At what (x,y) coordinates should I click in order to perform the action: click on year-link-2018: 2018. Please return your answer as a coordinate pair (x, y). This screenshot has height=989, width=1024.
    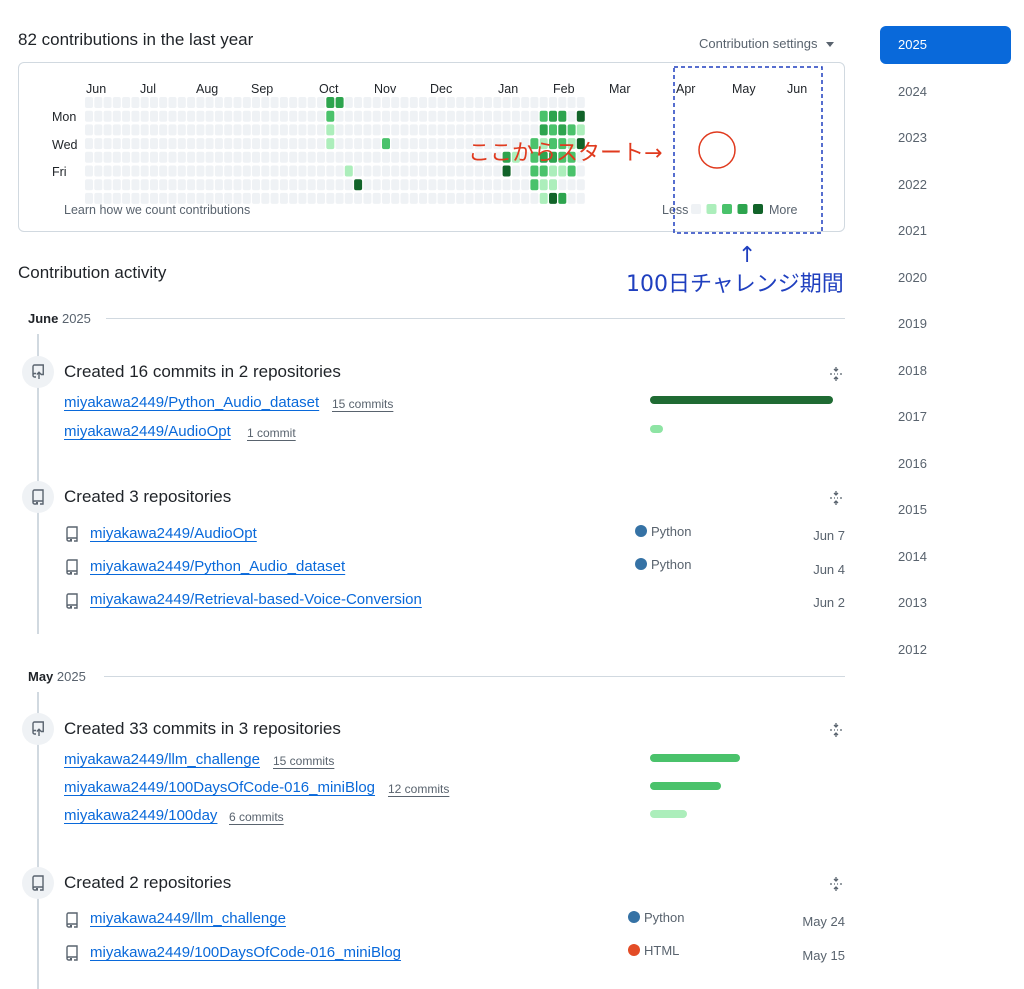
    Looking at the image, I should click on (912, 370).